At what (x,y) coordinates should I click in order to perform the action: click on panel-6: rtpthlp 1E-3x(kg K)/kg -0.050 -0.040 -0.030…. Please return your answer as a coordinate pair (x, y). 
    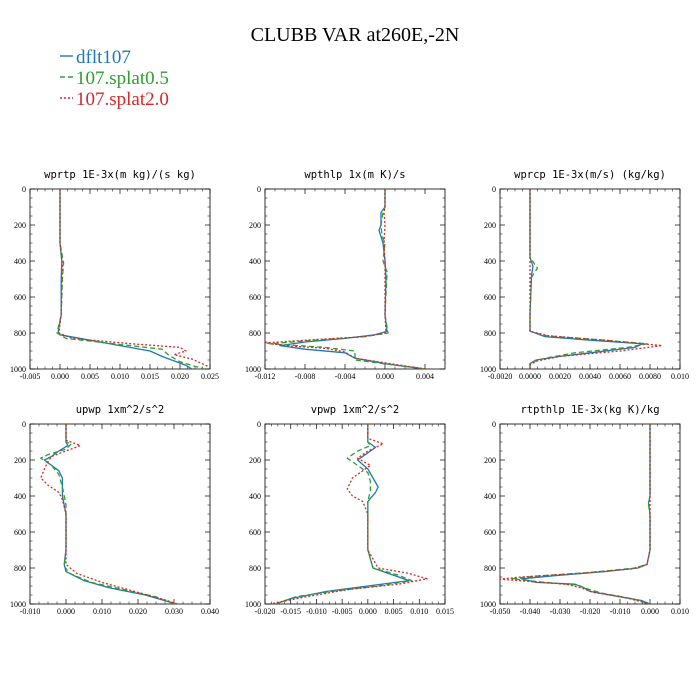
    Looking at the image, I should click on (584, 510).